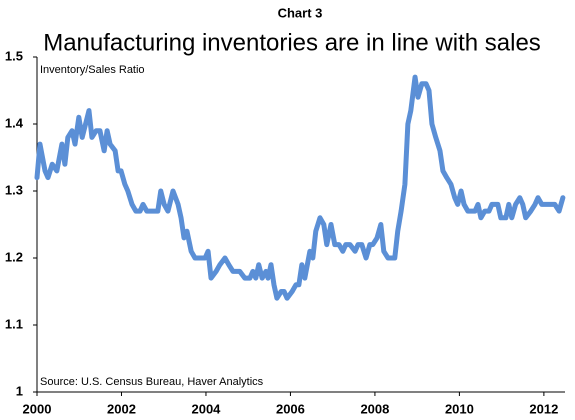 This screenshot has width=575, height=420. I want to click on x-tick-label: 2010, so click(459, 408).